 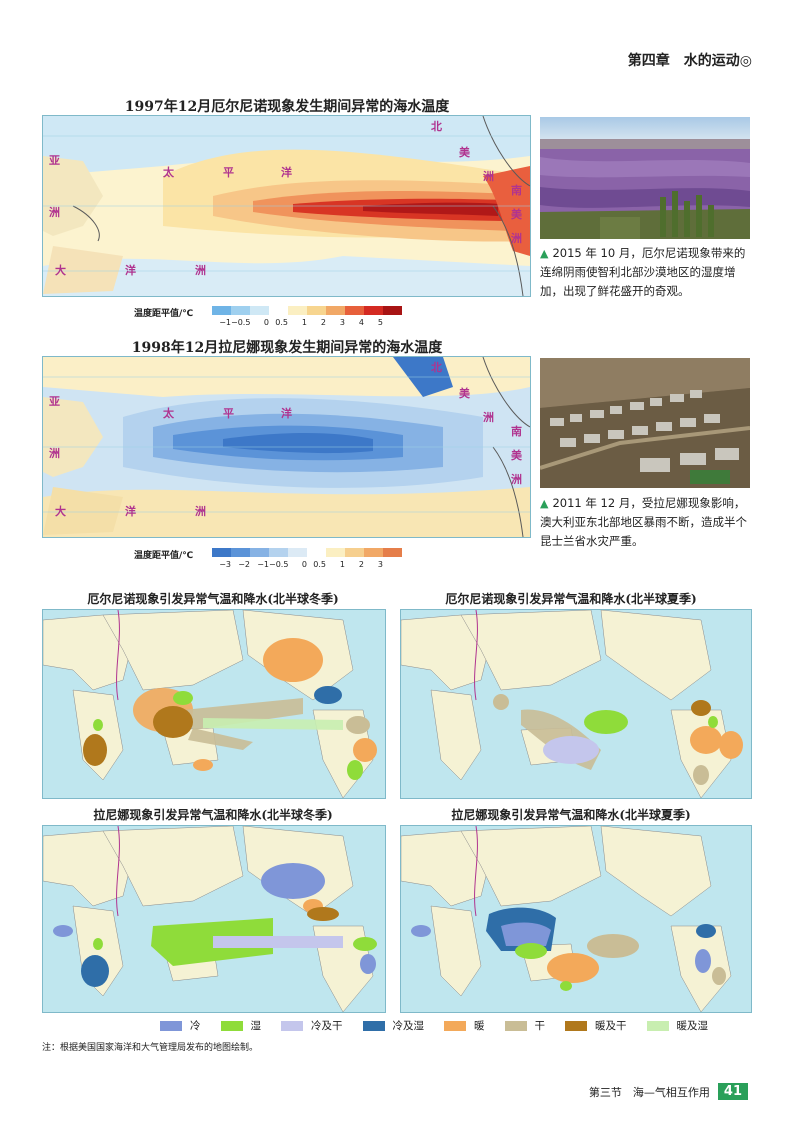 I want to click on legend-item: 冷及湿, so click(x=393, y=1025).